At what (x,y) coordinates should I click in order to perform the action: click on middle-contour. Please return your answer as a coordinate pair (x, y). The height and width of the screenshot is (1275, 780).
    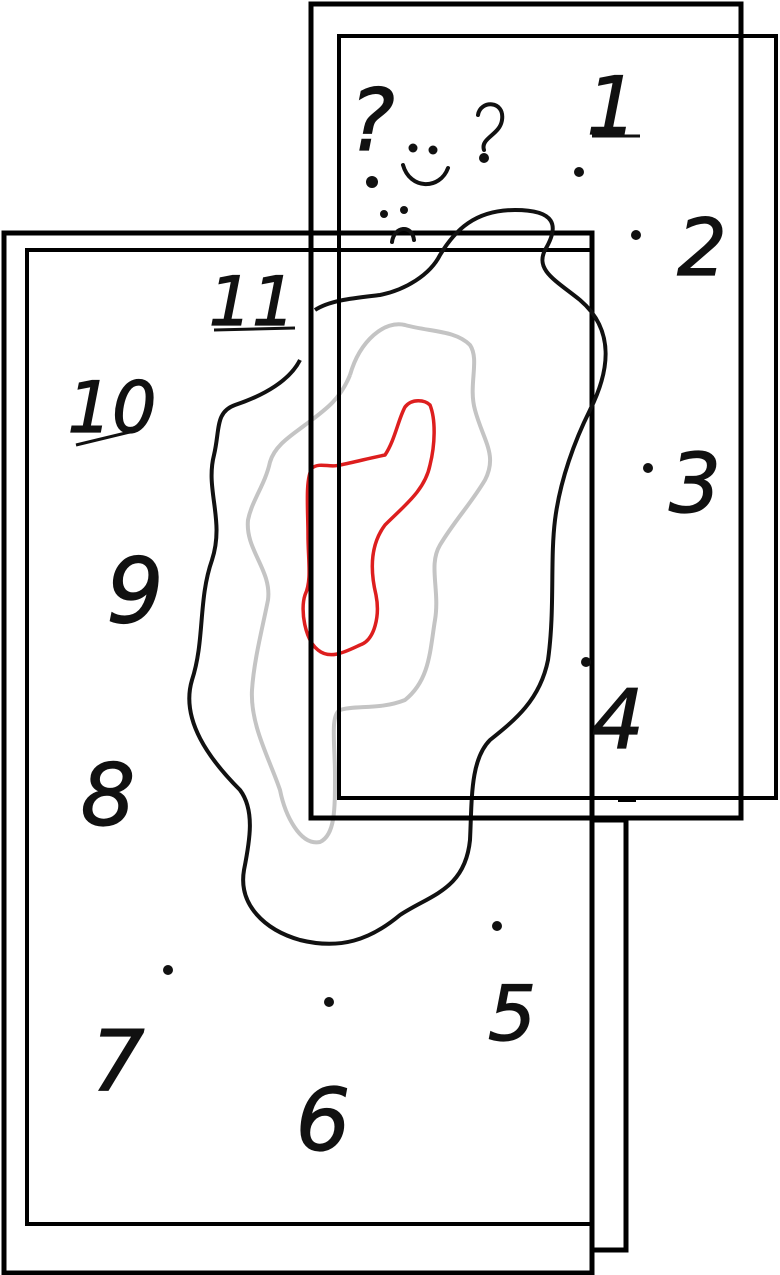
    Looking at the image, I should click on (368, 583).